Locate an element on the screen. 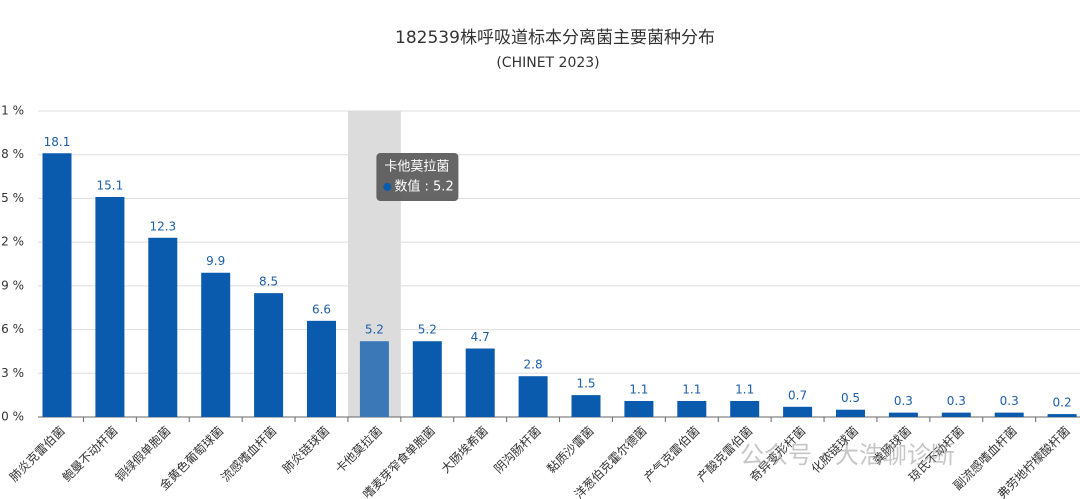  tooltip-box is located at coordinates (417, 177).